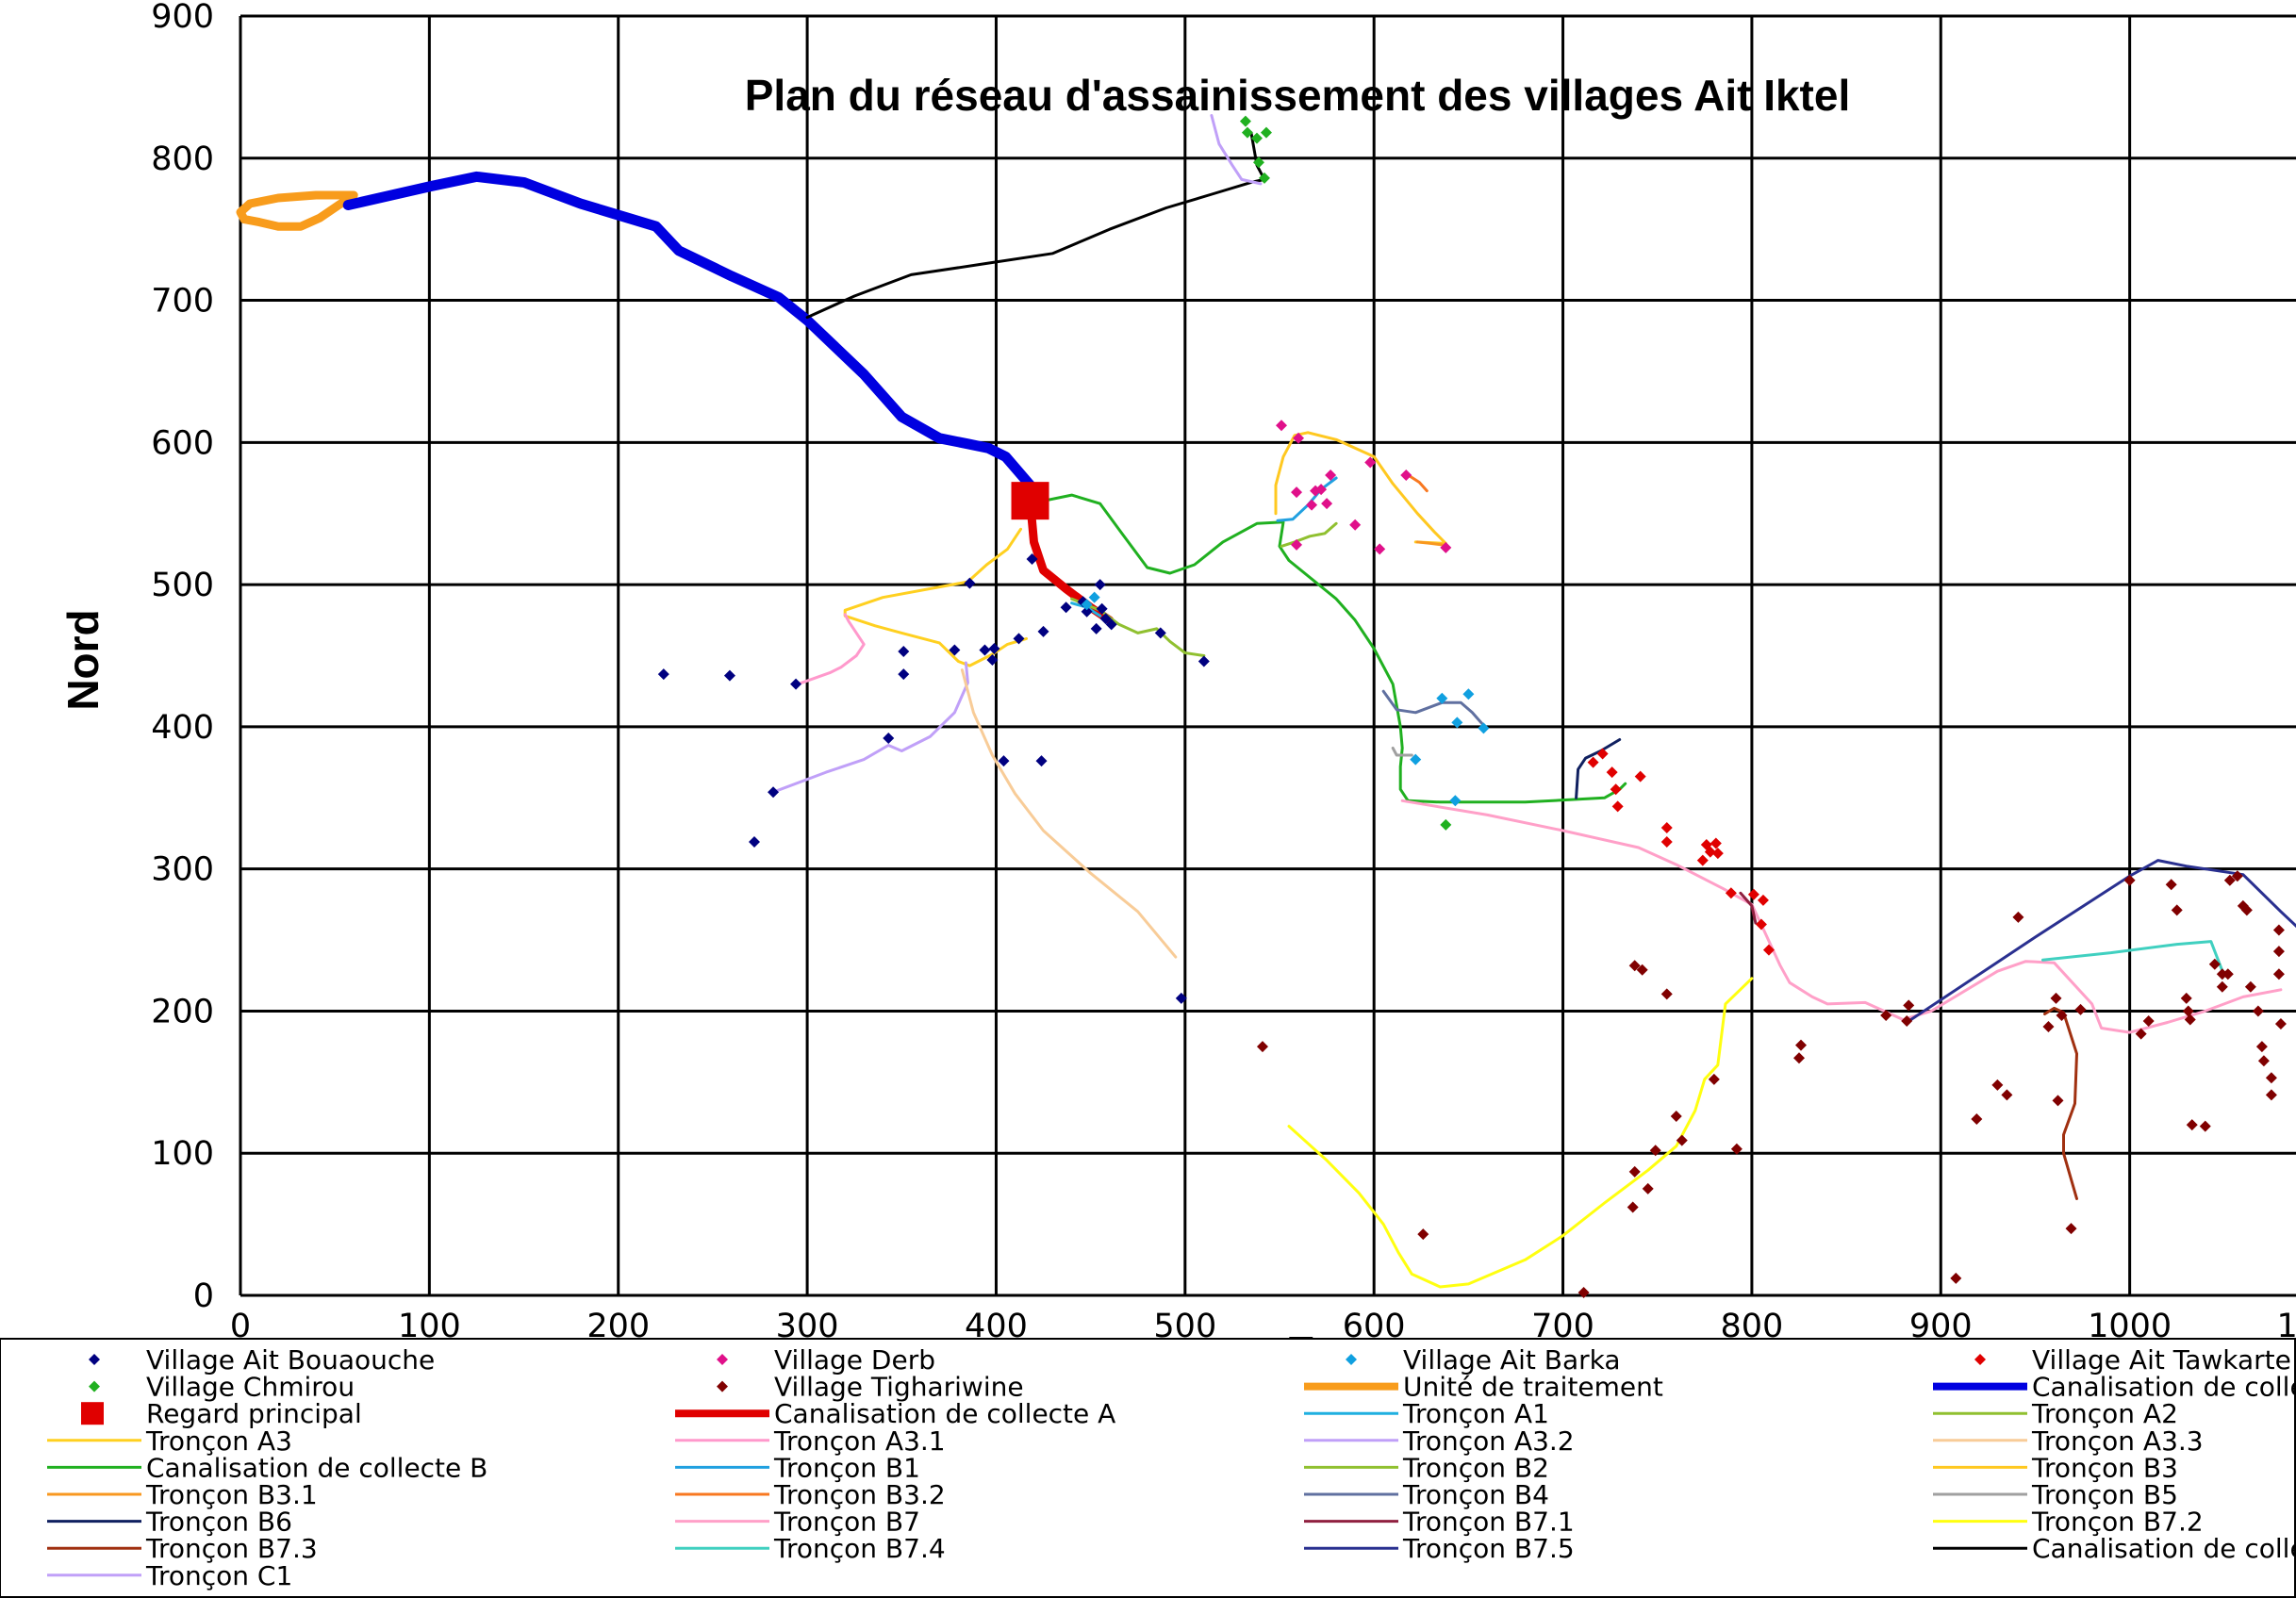  Describe the element at coordinates (1475, 1413) in the screenshot. I see `legend-label: Tronçon A1` at that location.